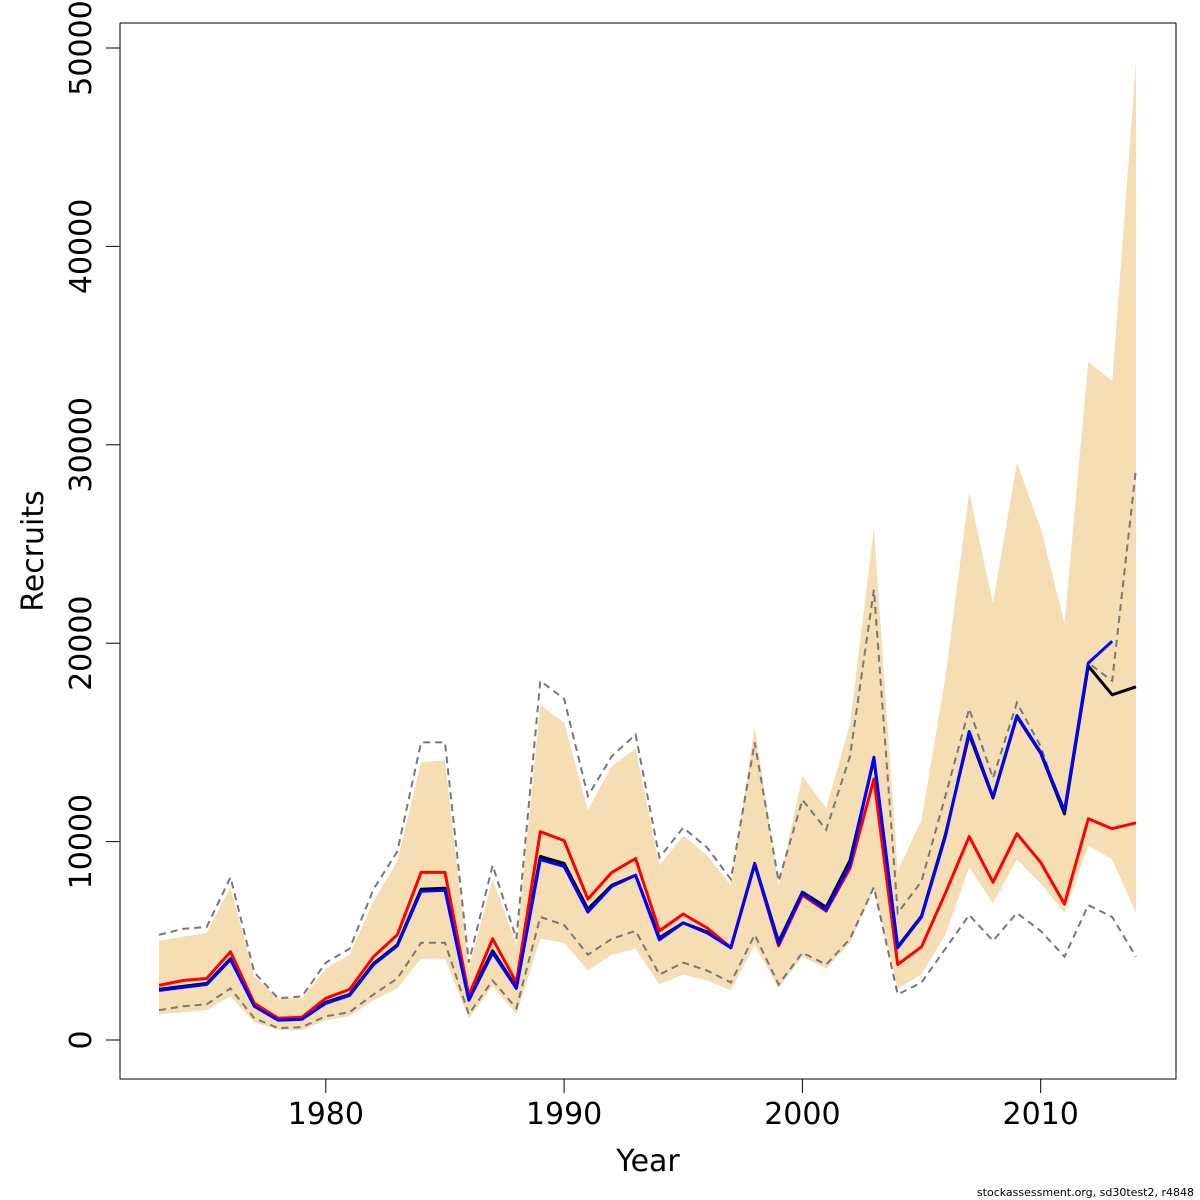  I want to click on y-tick-label: 20000, so click(81, 642).